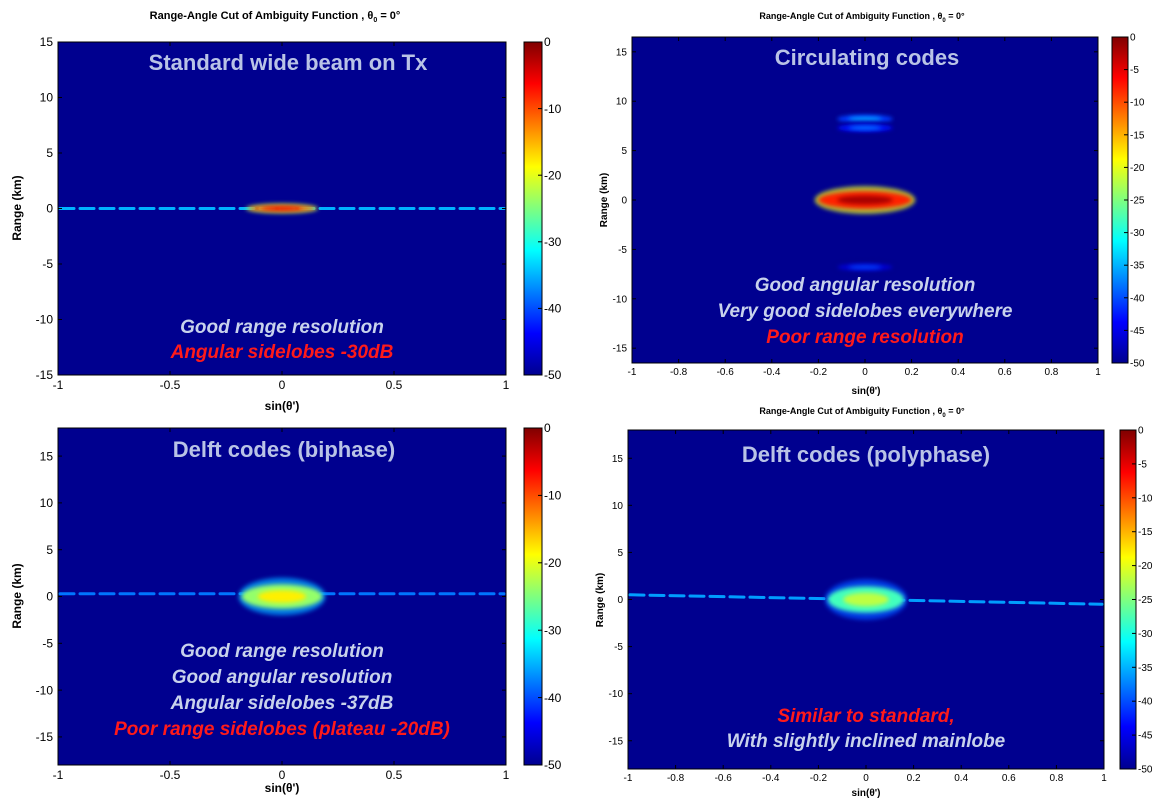 This screenshot has width=1156, height=798. I want to click on colorbar-tick-label: -25, so click(1145, 600).